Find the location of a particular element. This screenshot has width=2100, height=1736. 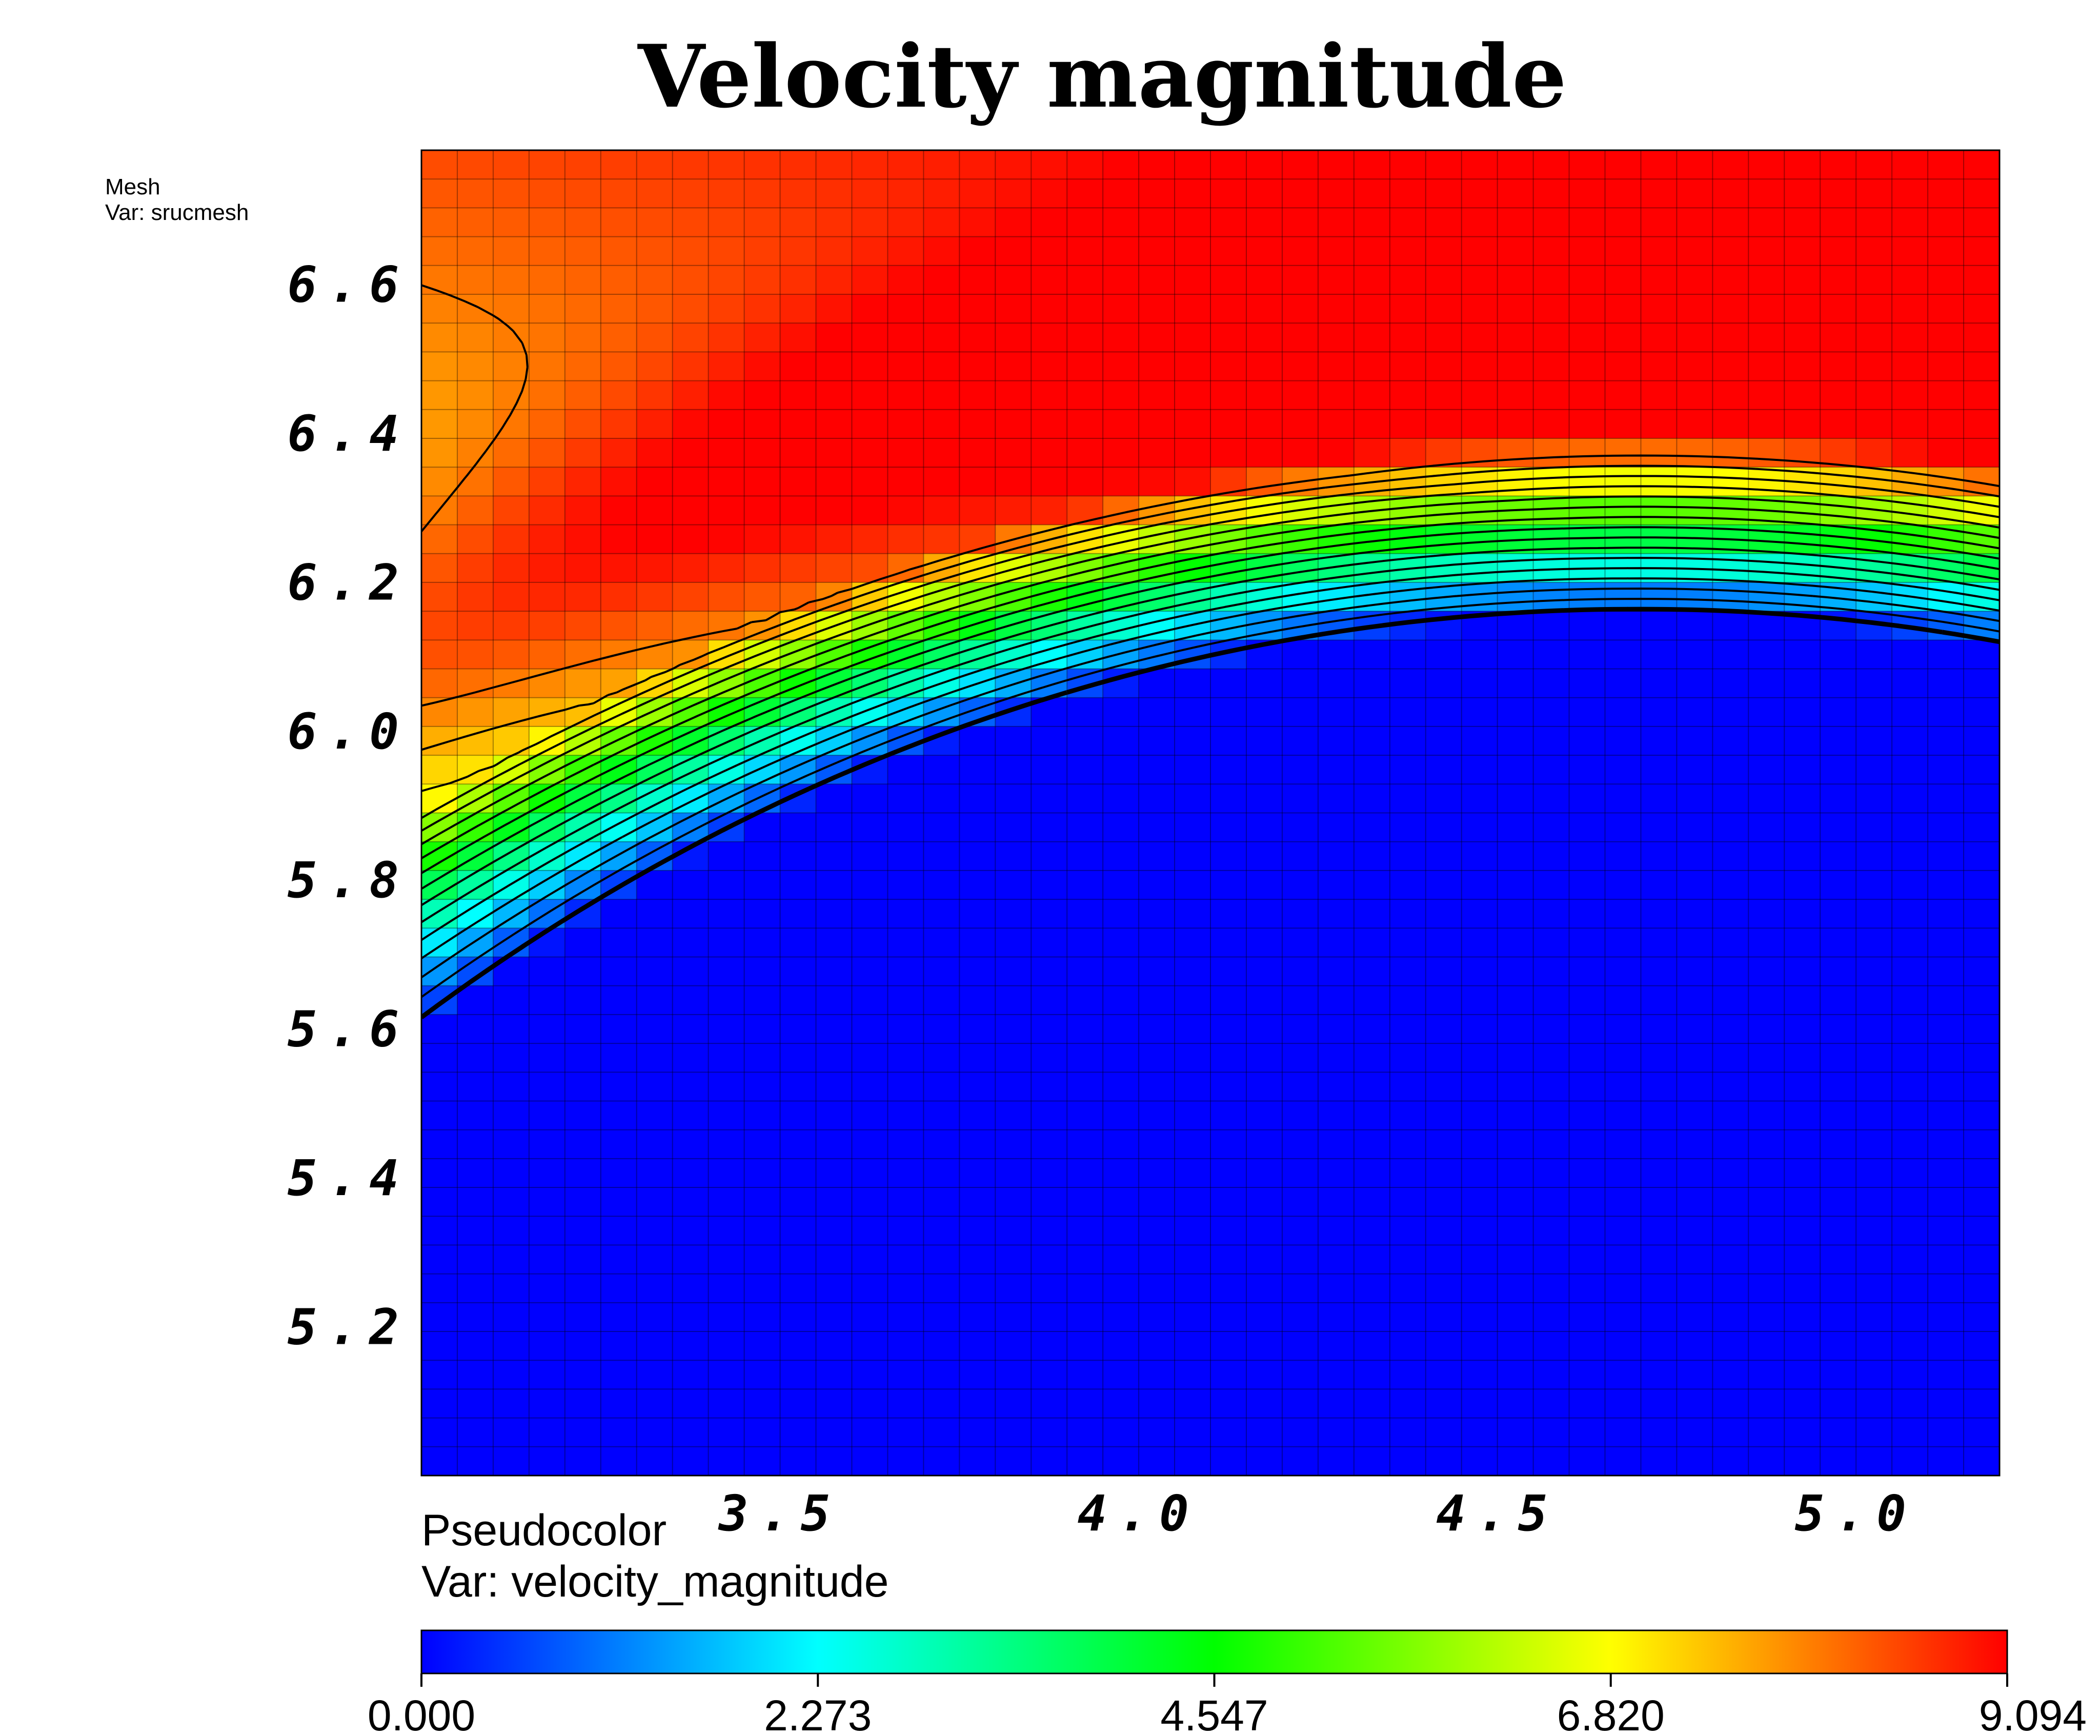

mesh-legend: Mesh Var: srucmesh is located at coordinates (177, 200).